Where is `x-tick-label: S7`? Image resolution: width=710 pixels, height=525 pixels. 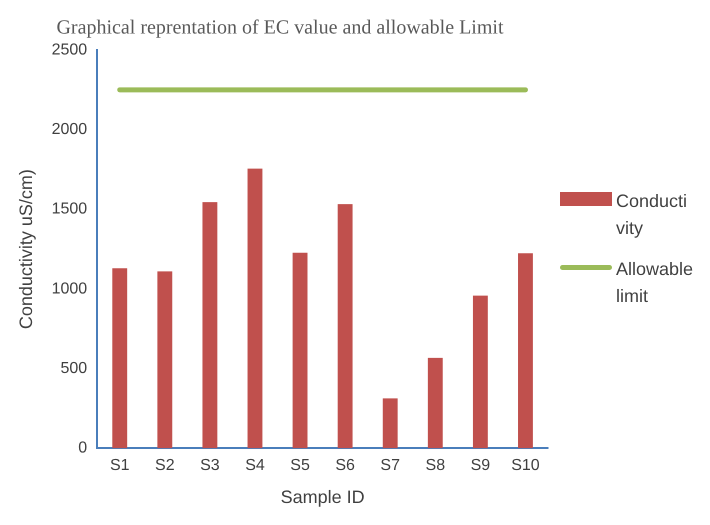
x-tick-label: S7 is located at coordinates (390, 465).